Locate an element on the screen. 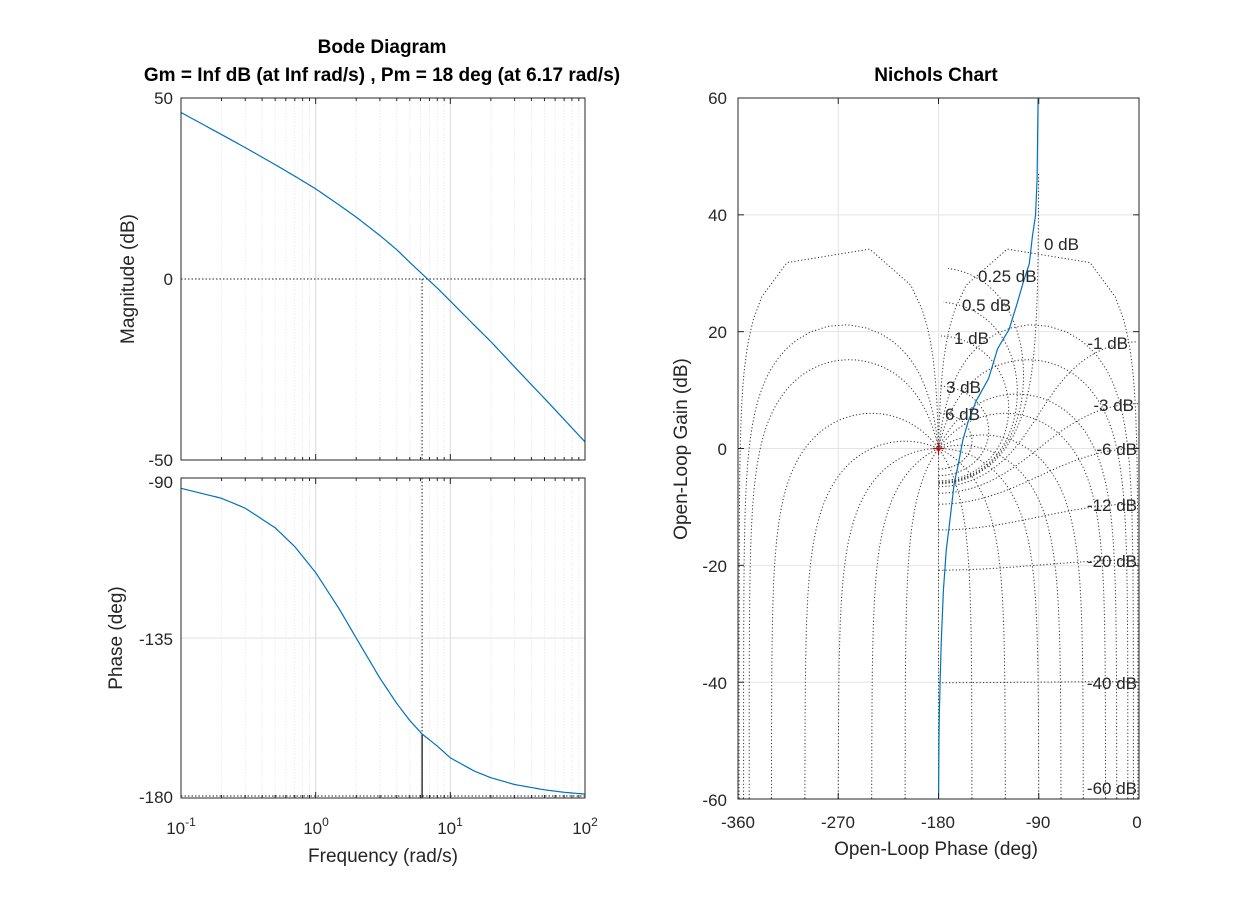 The image size is (1259, 899). freq-xtick-2: 10¹ is located at coordinates (450, 826).